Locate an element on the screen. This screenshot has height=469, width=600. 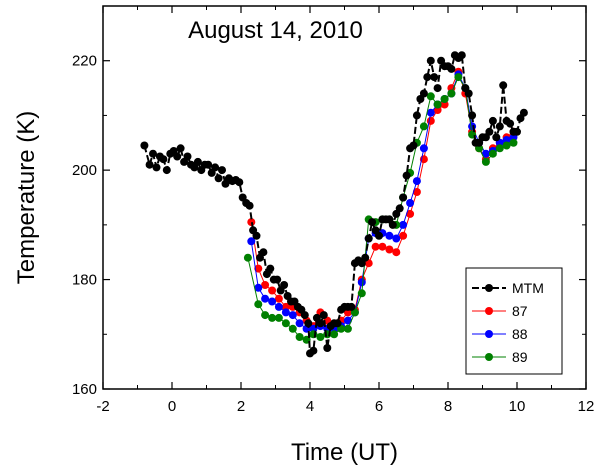
legend-entry-mtm: MTM is located at coordinates (508, 288).